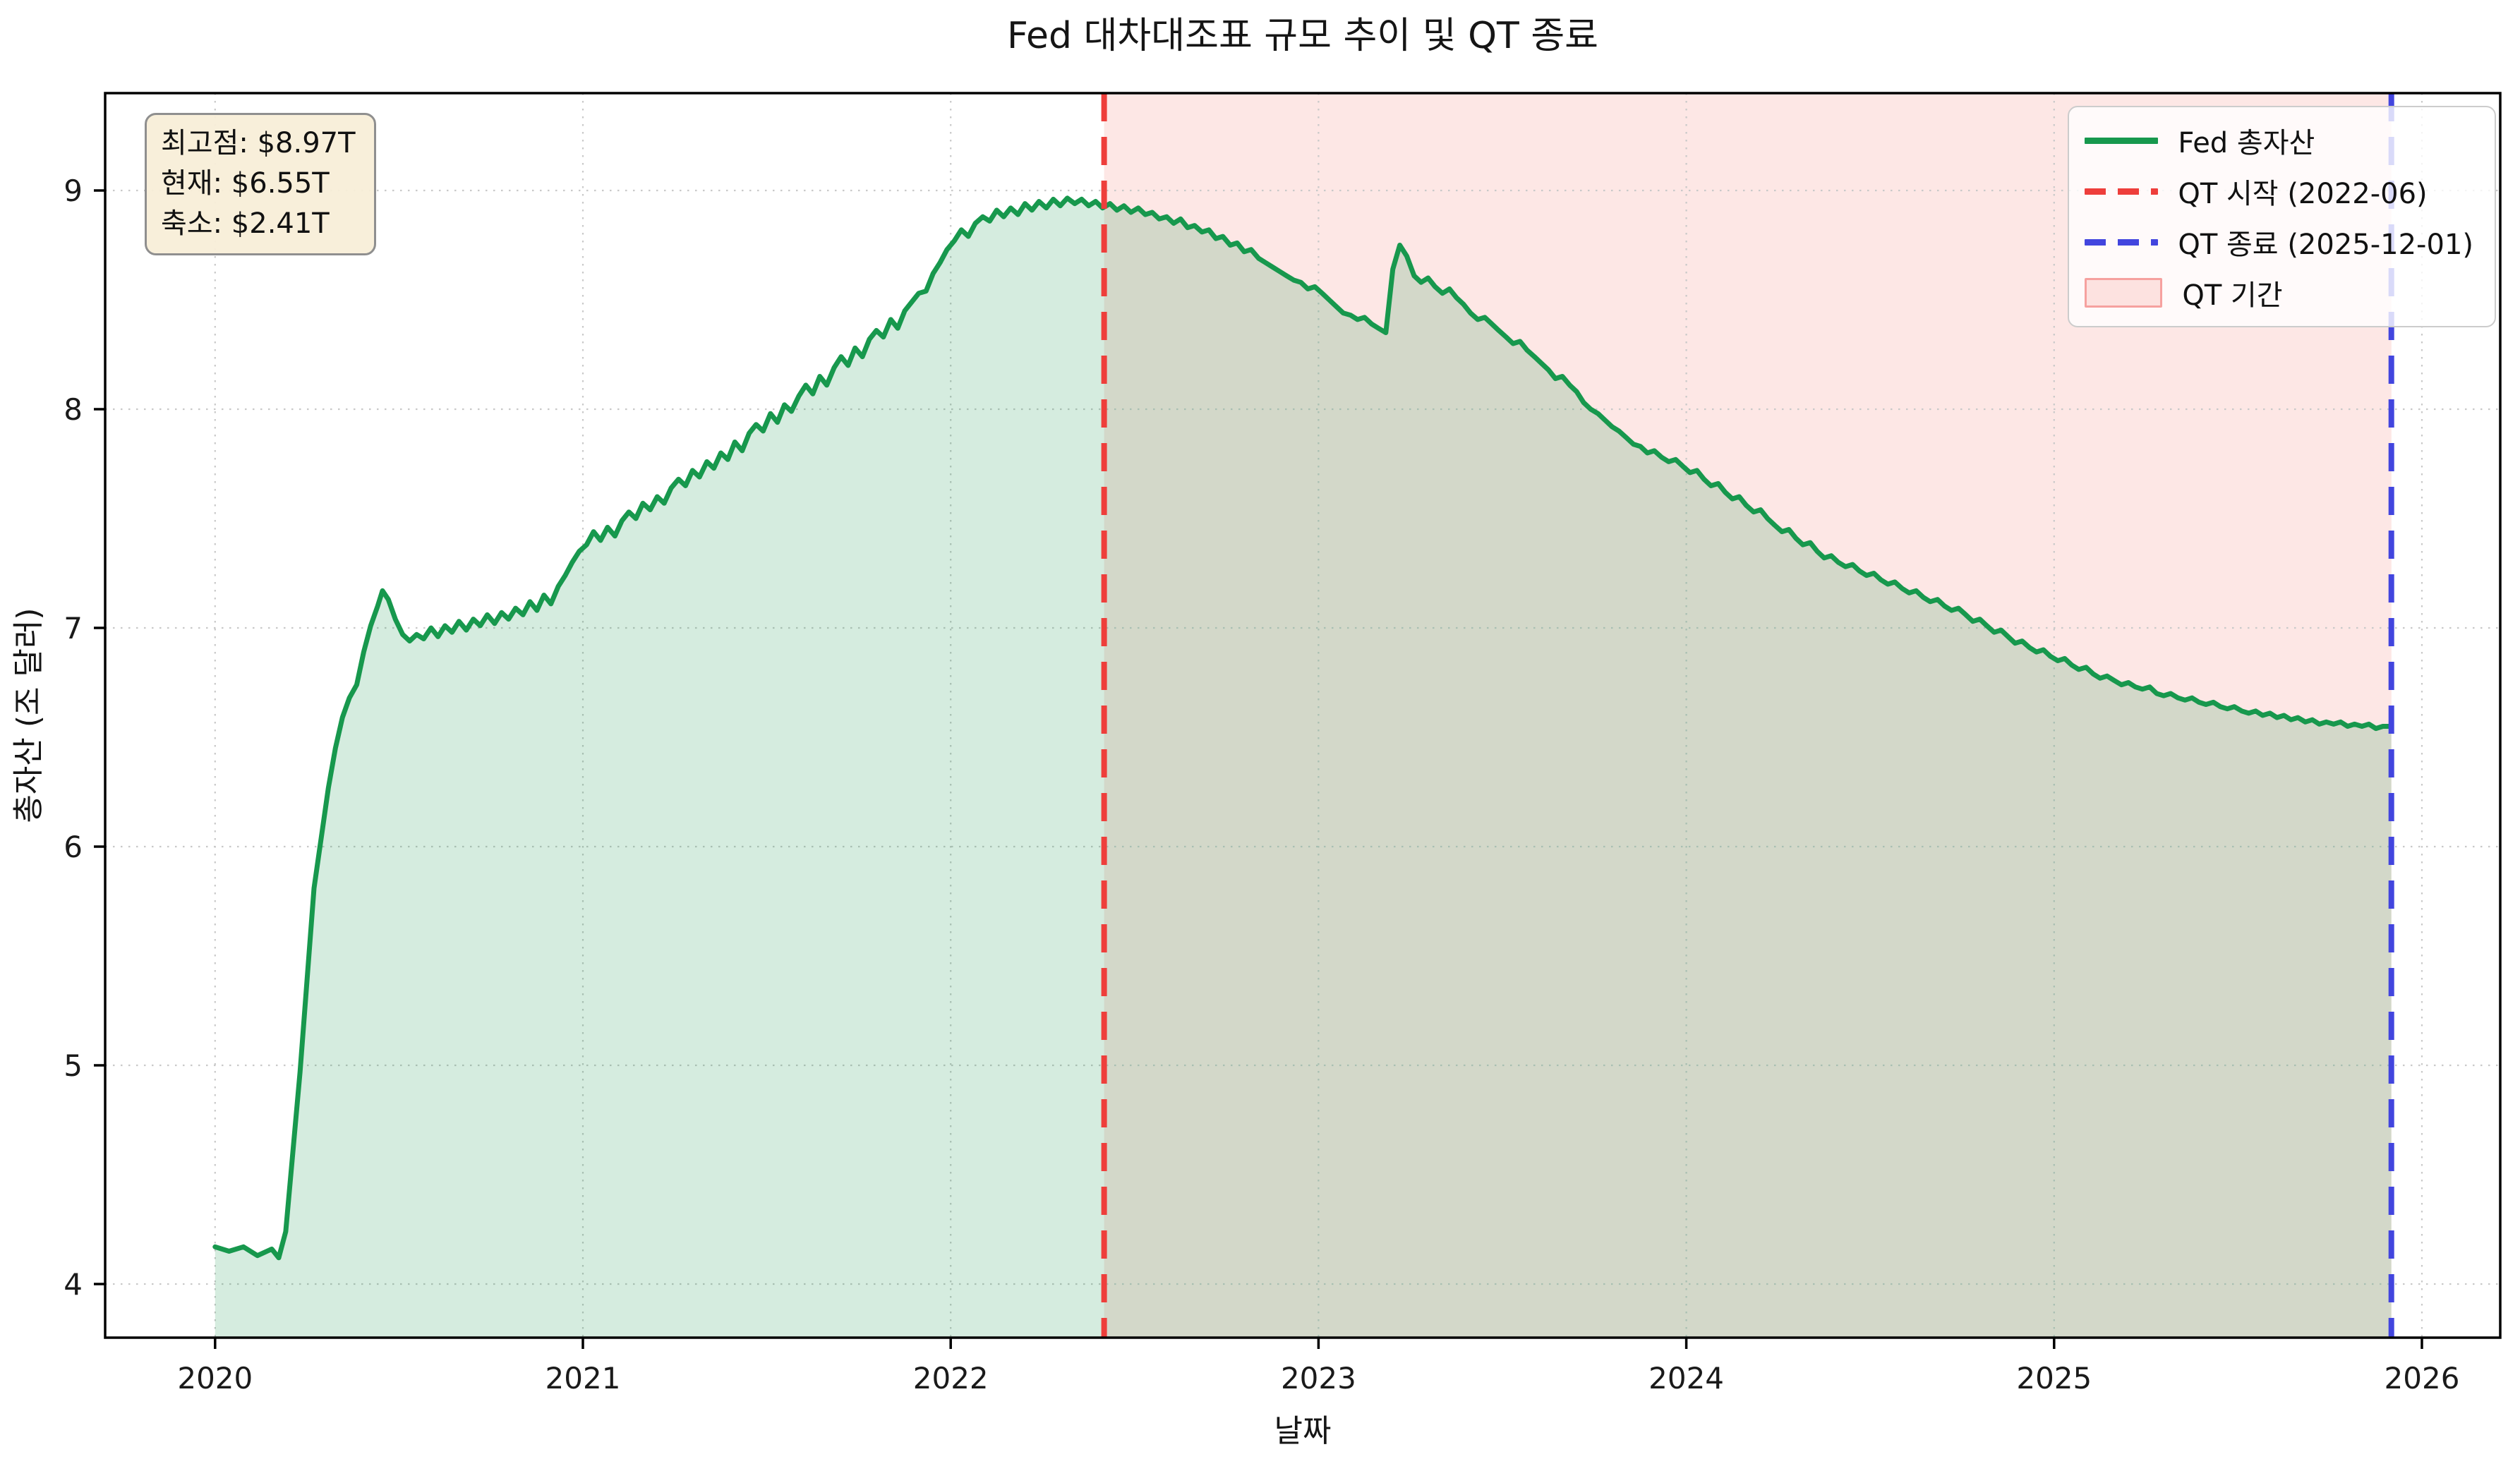  I want to click on y-tick-label: 9, so click(73, 191).